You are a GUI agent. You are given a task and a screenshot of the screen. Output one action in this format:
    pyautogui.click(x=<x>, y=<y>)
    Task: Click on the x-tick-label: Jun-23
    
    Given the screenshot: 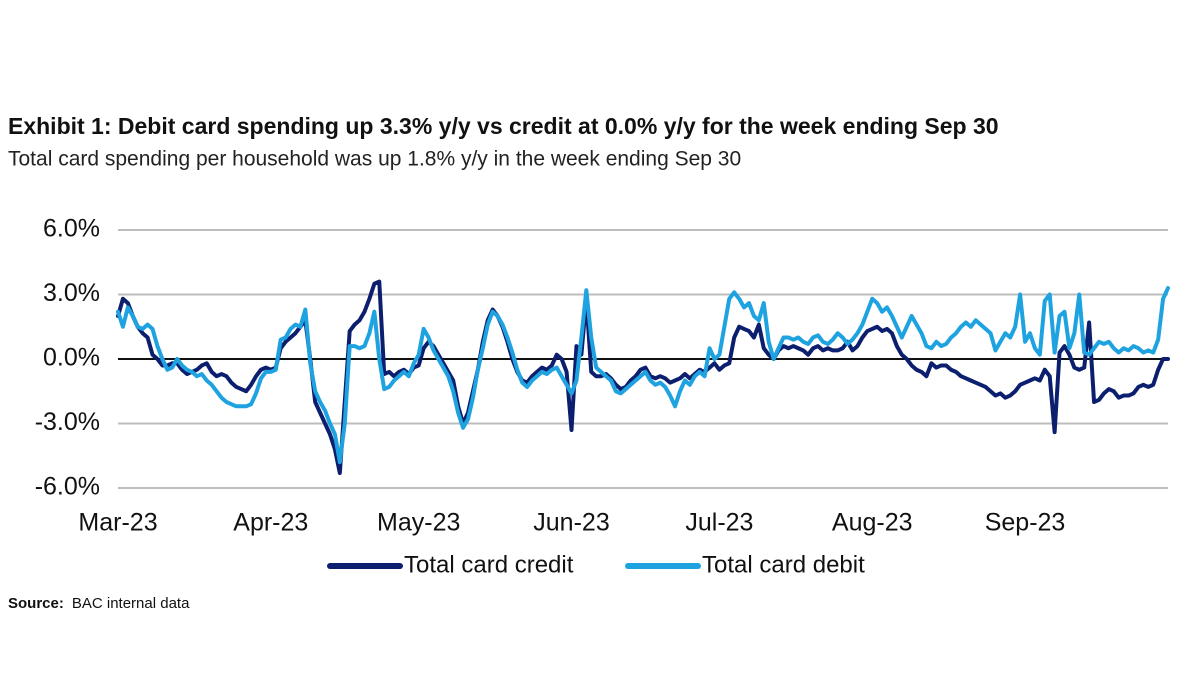 What is the action you would take?
    pyautogui.click(x=571, y=523)
    